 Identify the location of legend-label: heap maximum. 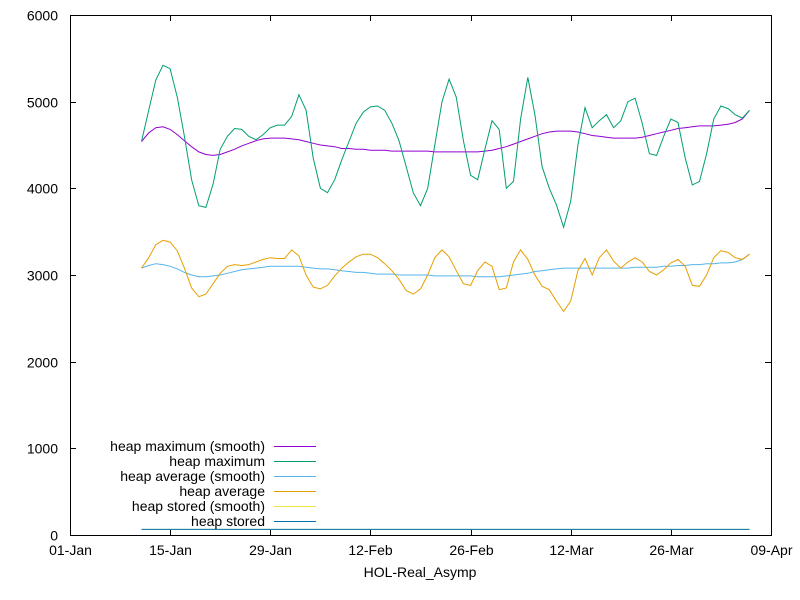
(217, 461).